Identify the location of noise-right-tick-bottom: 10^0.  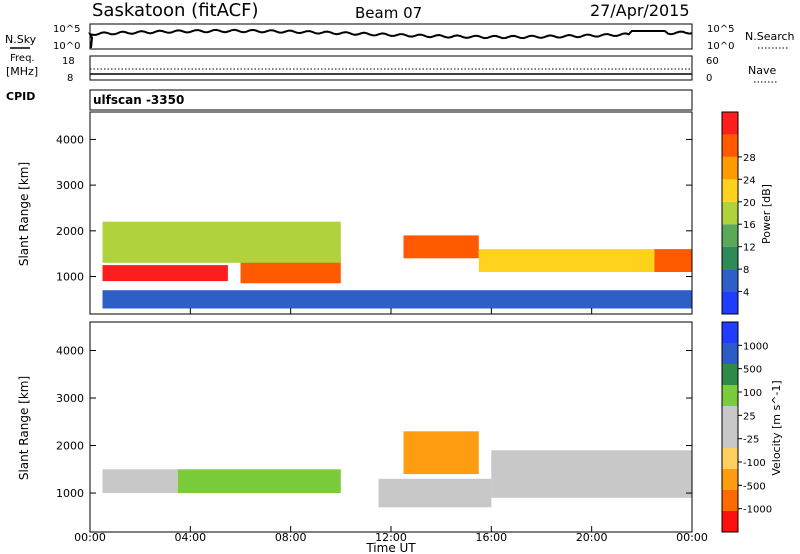
(720, 46).